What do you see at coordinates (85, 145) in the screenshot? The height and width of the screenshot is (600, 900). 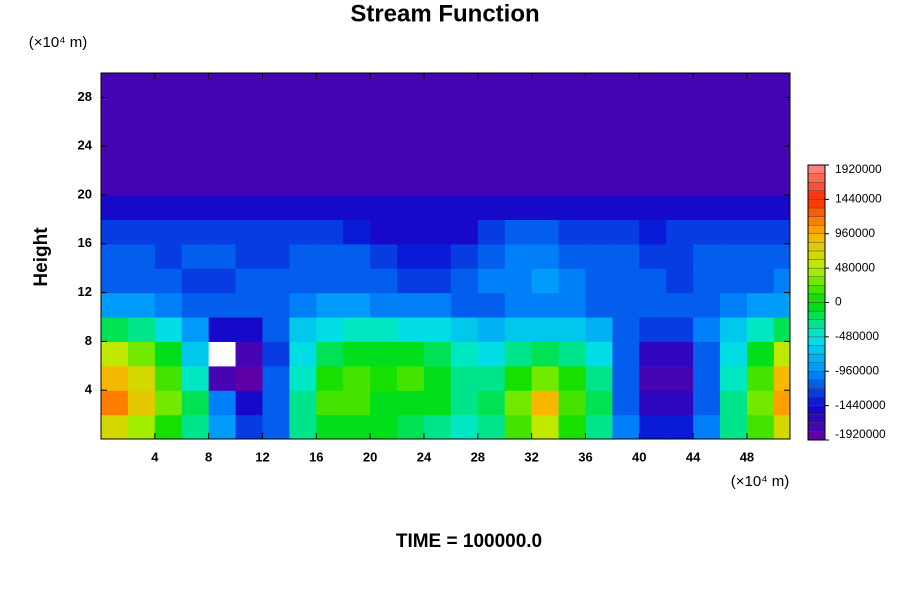 I see `y-tick-label: 24` at bounding box center [85, 145].